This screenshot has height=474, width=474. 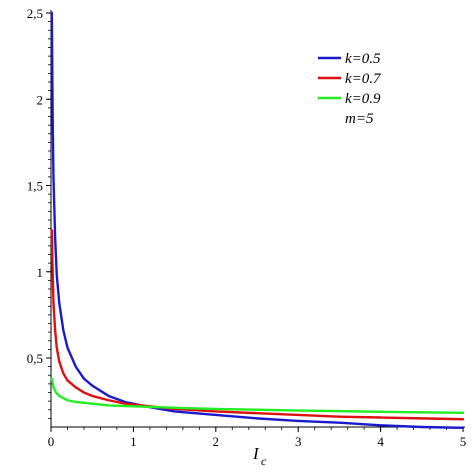 I want to click on x-tick-label: 4, so click(x=380, y=441).